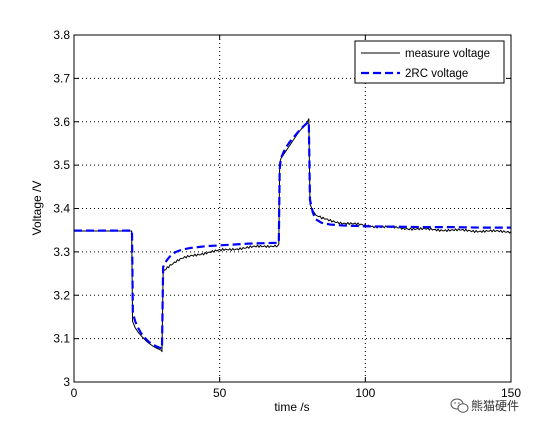 The width and height of the screenshot is (542, 430). What do you see at coordinates (61, 339) in the screenshot?
I see `y-tick-label: 3.1` at bounding box center [61, 339].